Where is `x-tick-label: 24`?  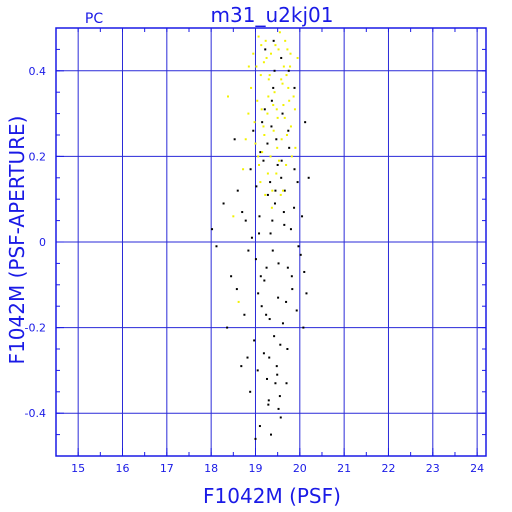 x-tick-label: 24 is located at coordinates (477, 468).